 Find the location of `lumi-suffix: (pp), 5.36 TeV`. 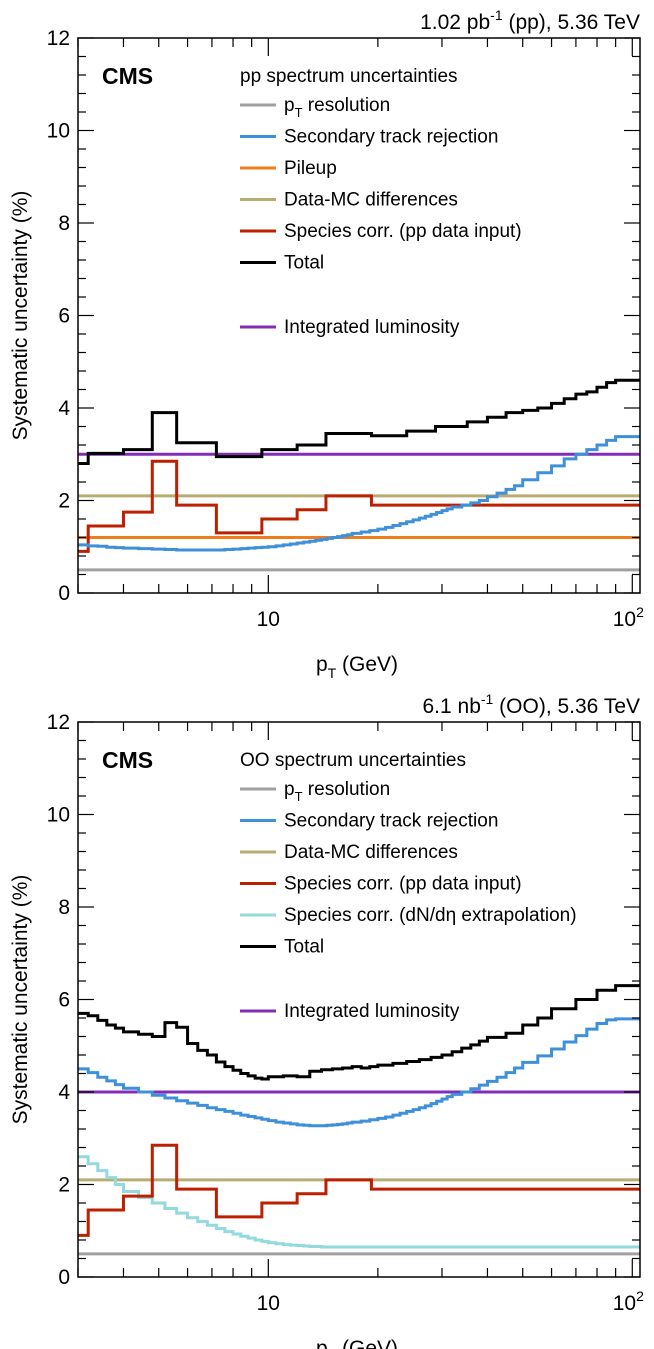

lumi-suffix: (pp), 5.36 TeV is located at coordinates (571, 22).